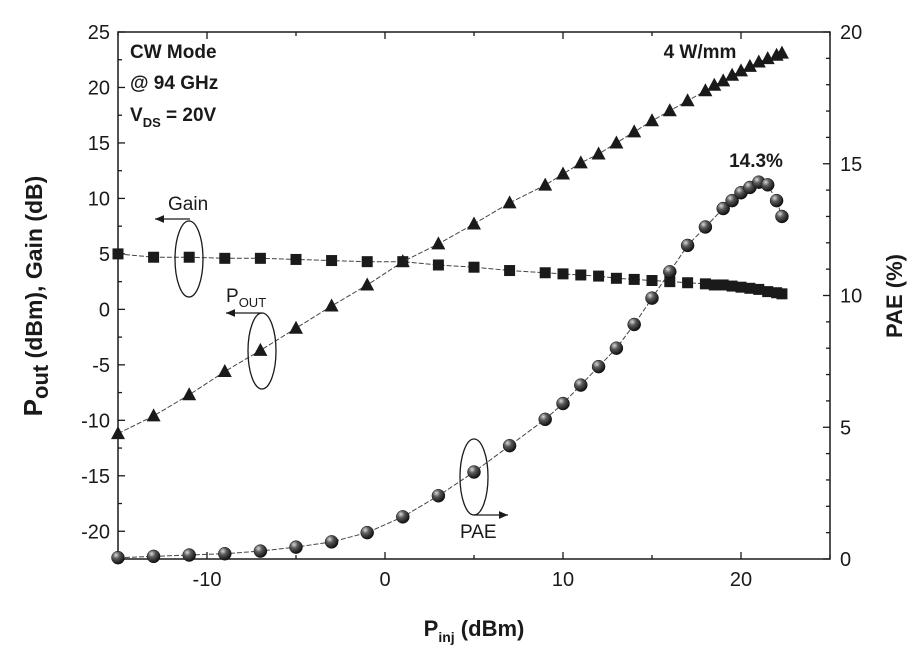  What do you see at coordinates (99, 144) in the screenshot?
I see `left-y-tick-label: 15` at bounding box center [99, 144].